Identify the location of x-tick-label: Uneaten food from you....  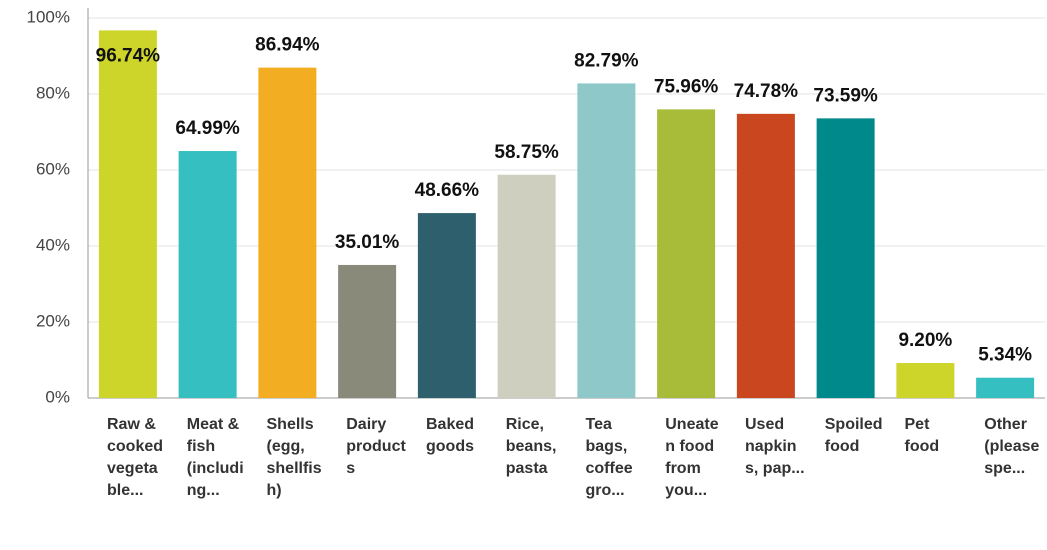
(692, 457).